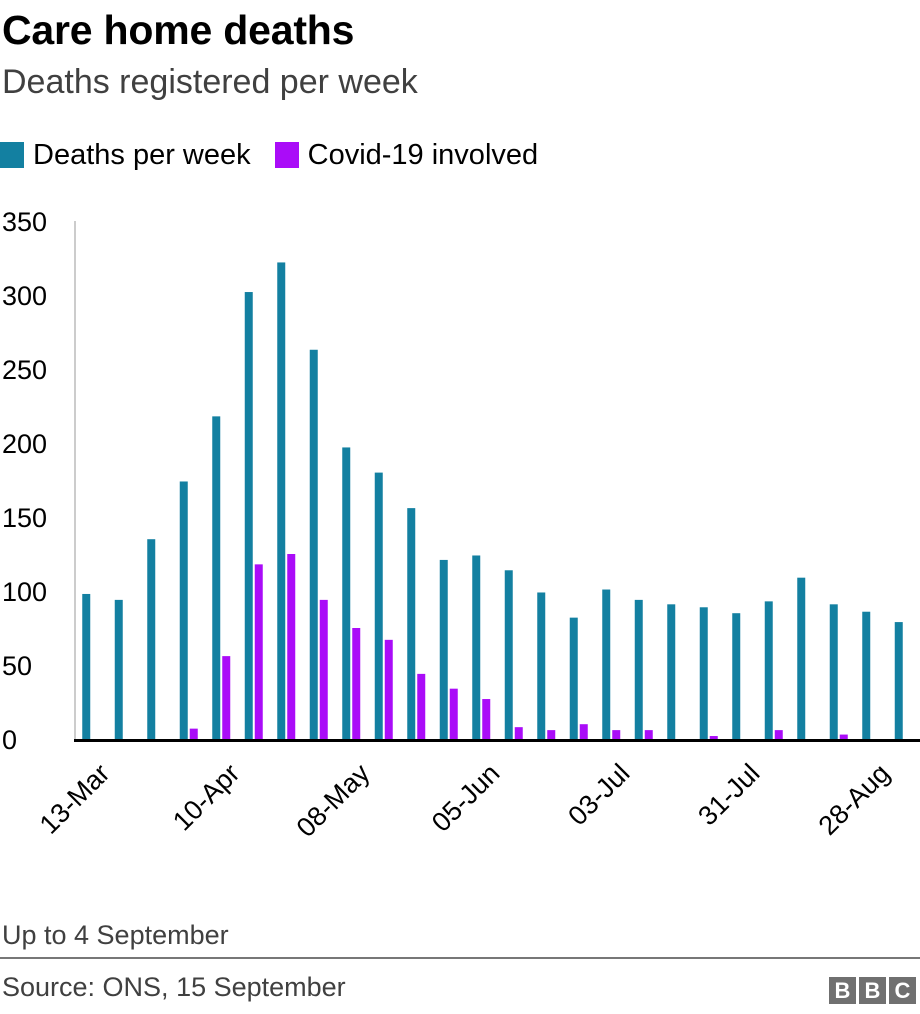  Describe the element at coordinates (178, 30) in the screenshot. I see `chart-title: Care home deaths` at that location.